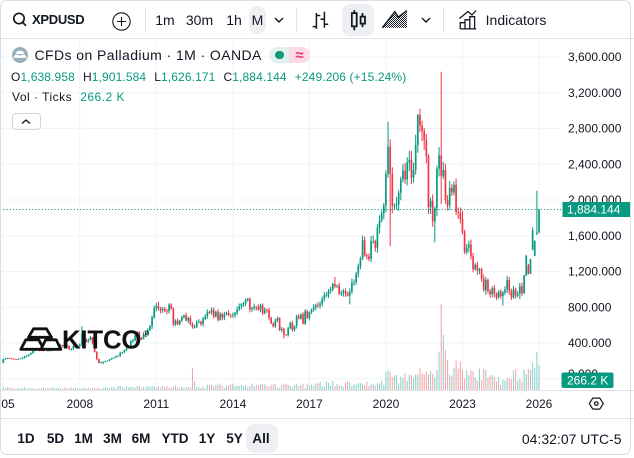 This screenshot has height=458, width=634. Describe the element at coordinates (590, 343) in the screenshot. I see `svg-text: 400.000` at that location.